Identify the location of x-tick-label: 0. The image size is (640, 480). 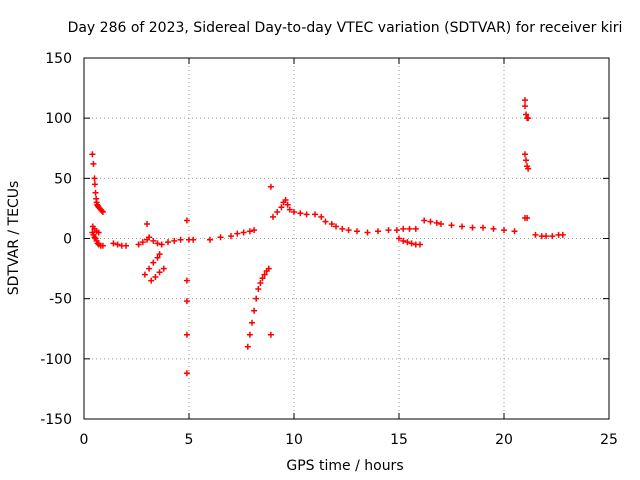
(84, 440).